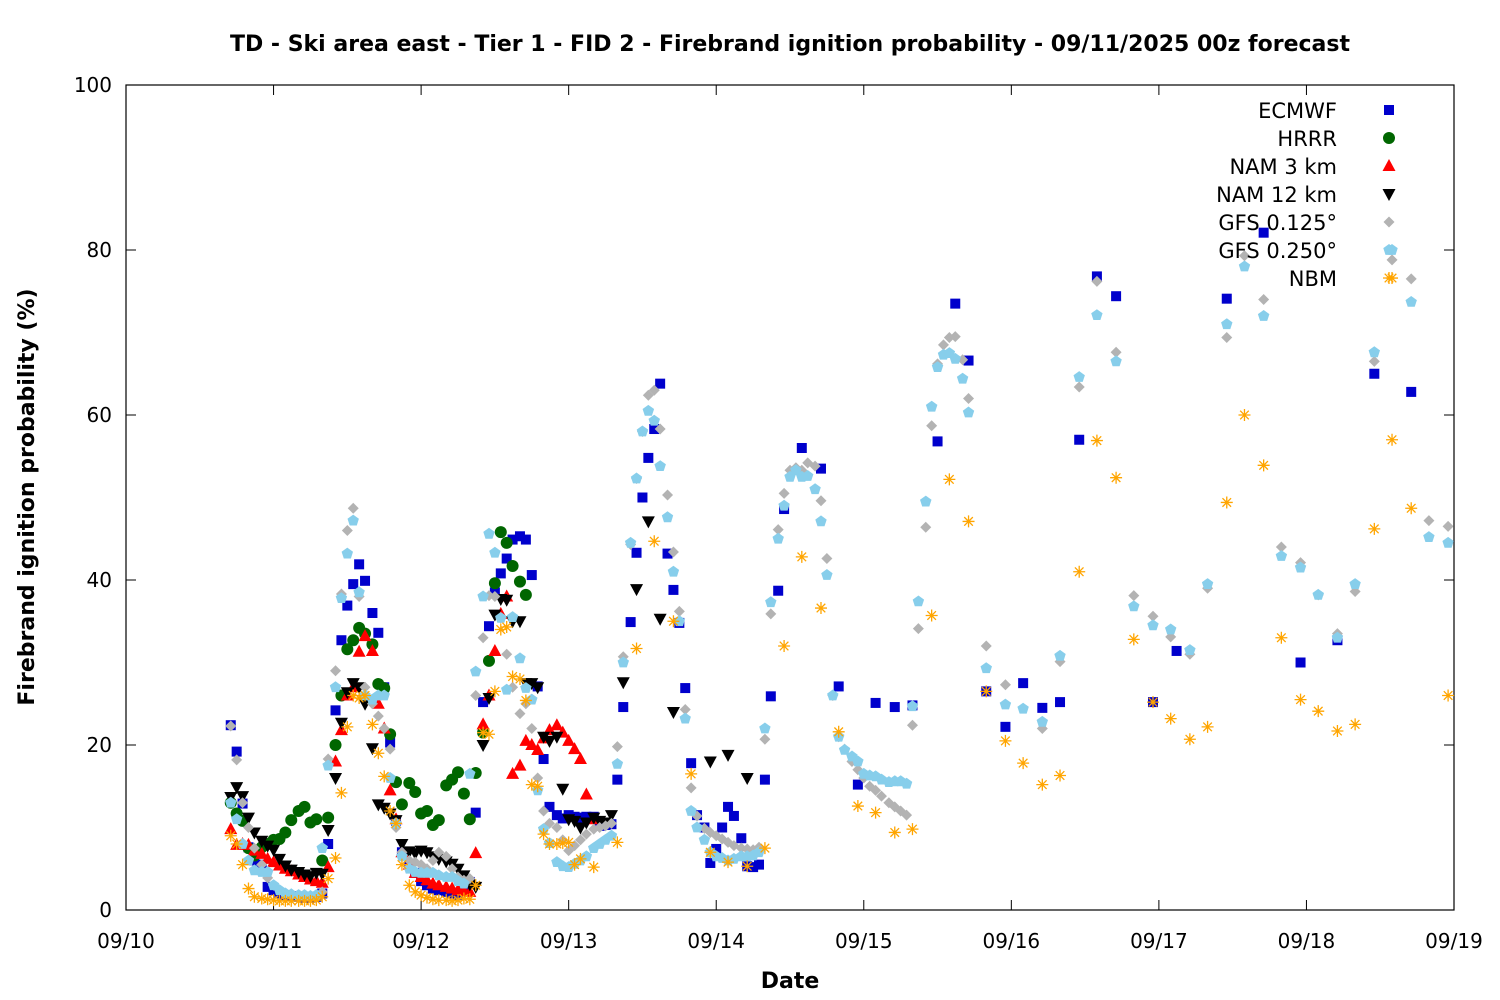  Describe the element at coordinates (1276, 195) in the screenshot. I see `legend-label: NAM 12 km` at that location.